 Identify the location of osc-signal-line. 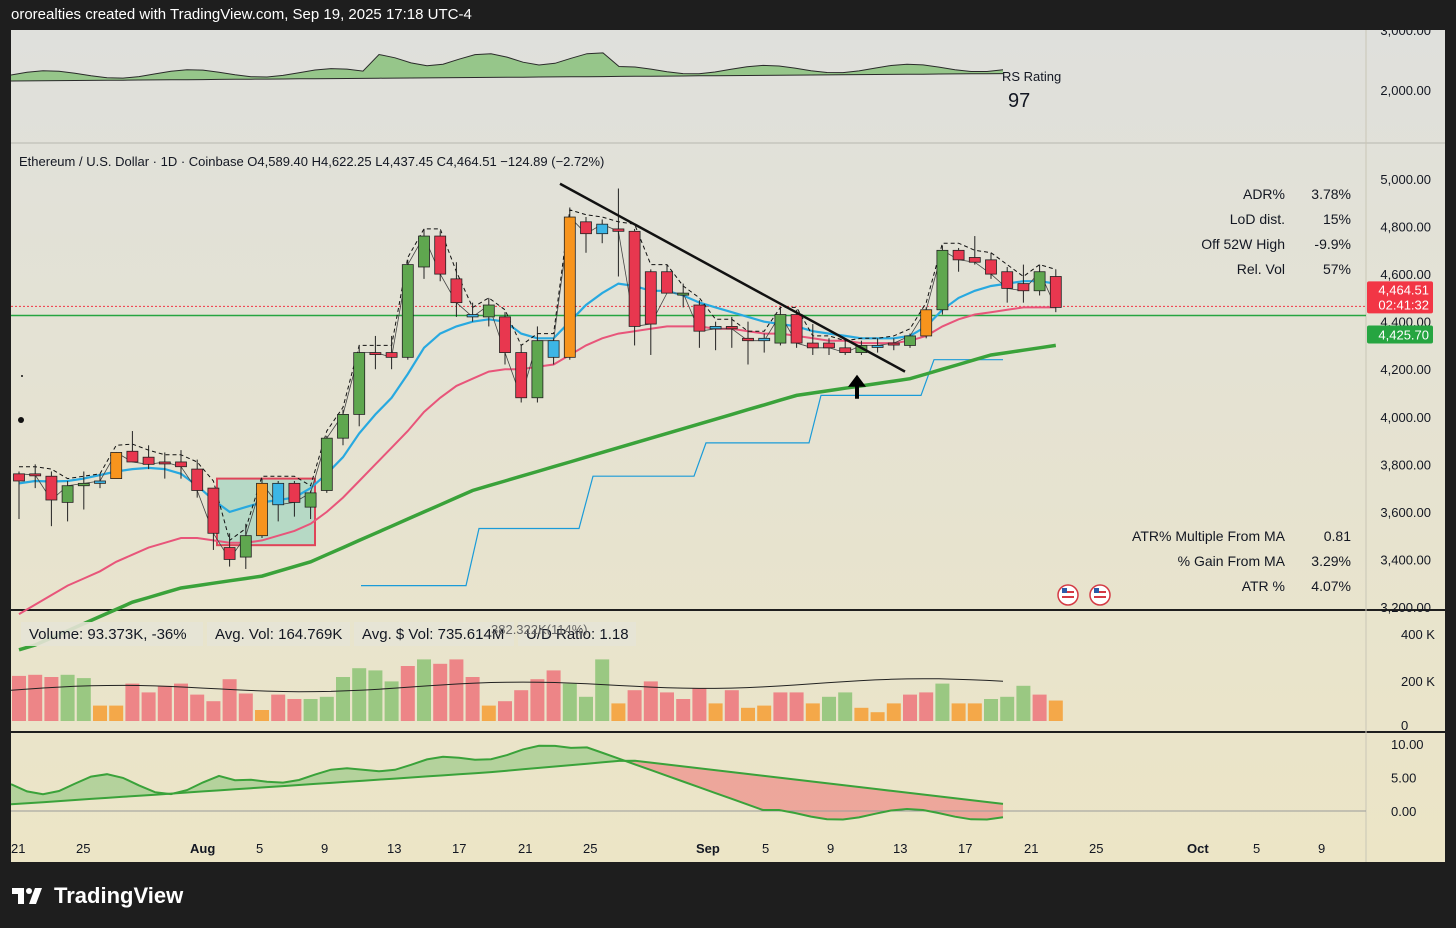
(507, 782).